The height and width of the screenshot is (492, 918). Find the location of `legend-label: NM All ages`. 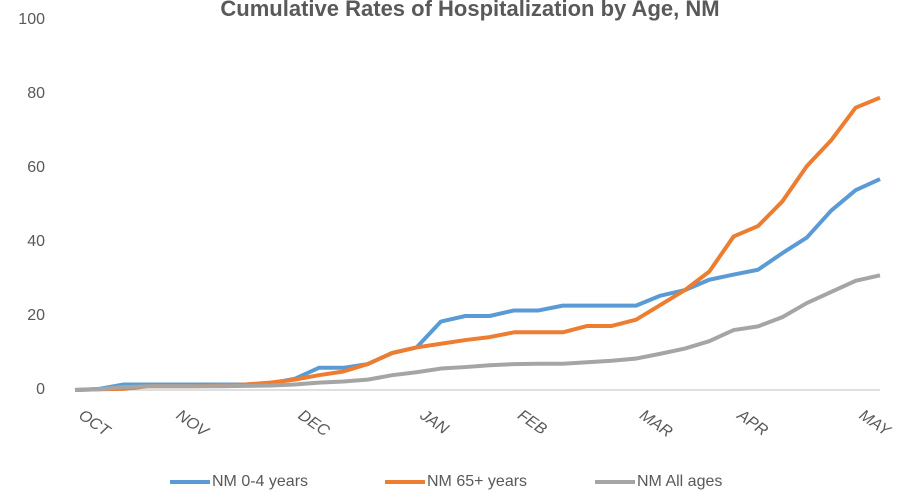

legend-label: NM All ages is located at coordinates (679, 481).